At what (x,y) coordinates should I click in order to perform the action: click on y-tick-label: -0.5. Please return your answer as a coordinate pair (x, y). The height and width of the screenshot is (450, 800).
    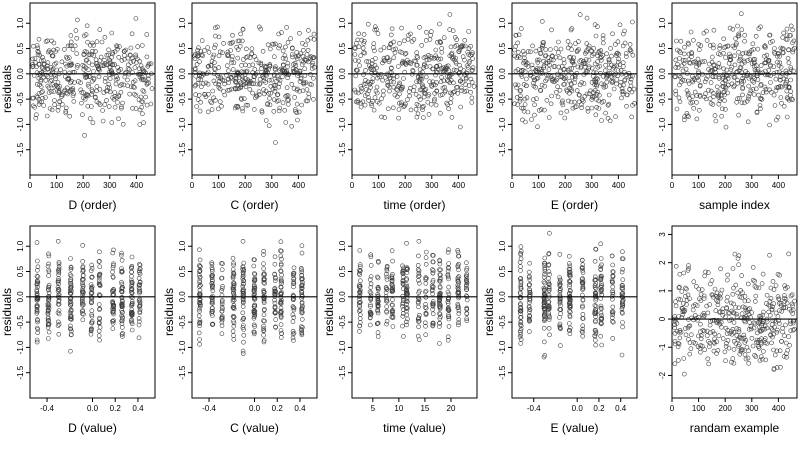
    Looking at the image, I should click on (662, 99).